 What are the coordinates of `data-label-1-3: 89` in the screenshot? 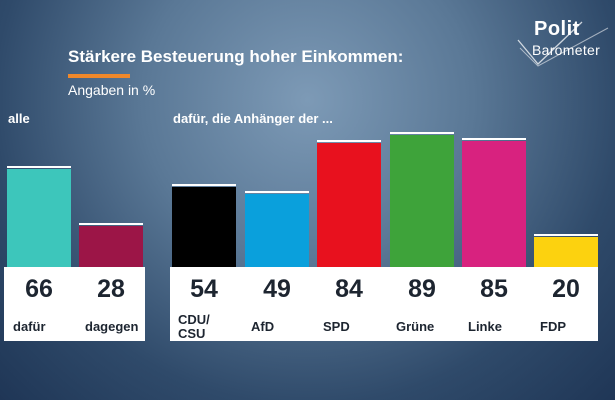 It's located at (422, 289).